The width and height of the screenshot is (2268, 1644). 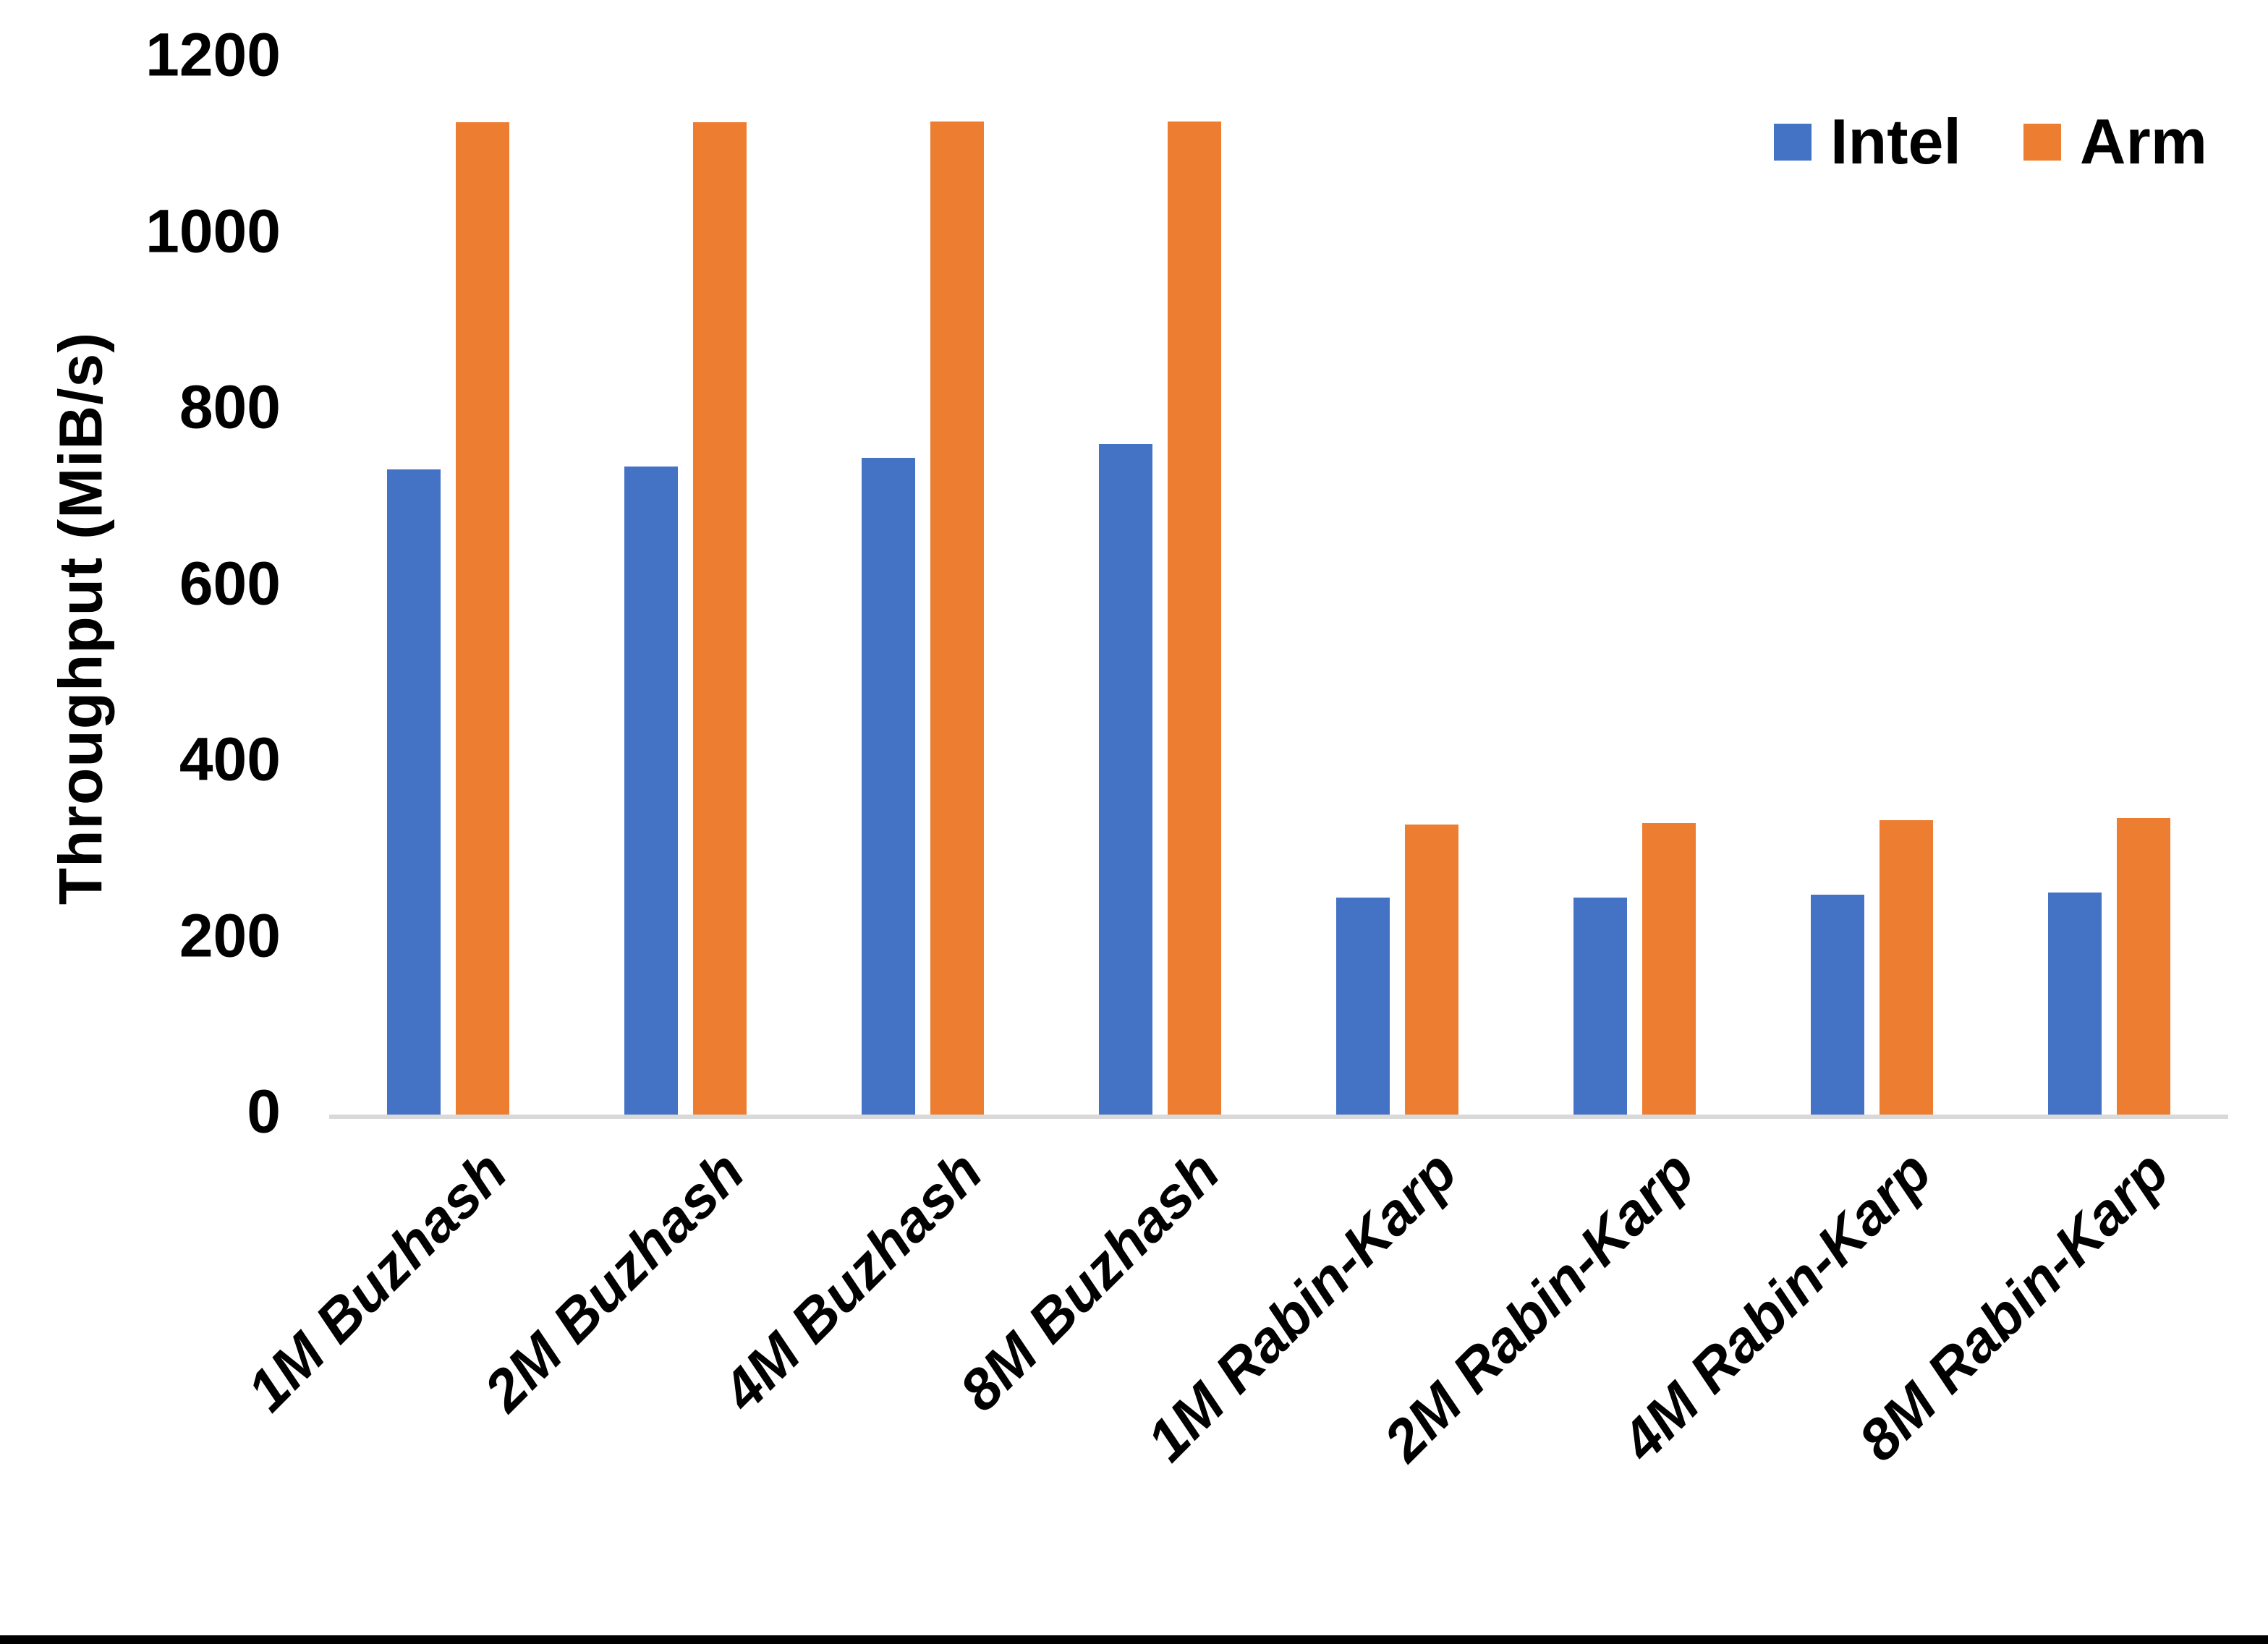 What do you see at coordinates (2144, 966) in the screenshot?
I see `bar-arm-8m-rabin-karp` at bounding box center [2144, 966].